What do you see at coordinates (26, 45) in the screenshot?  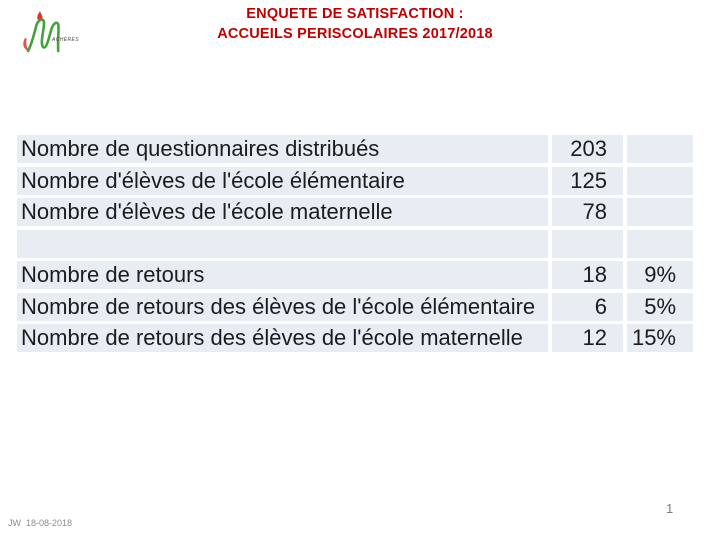 I see `logo-swoosh` at bounding box center [26, 45].